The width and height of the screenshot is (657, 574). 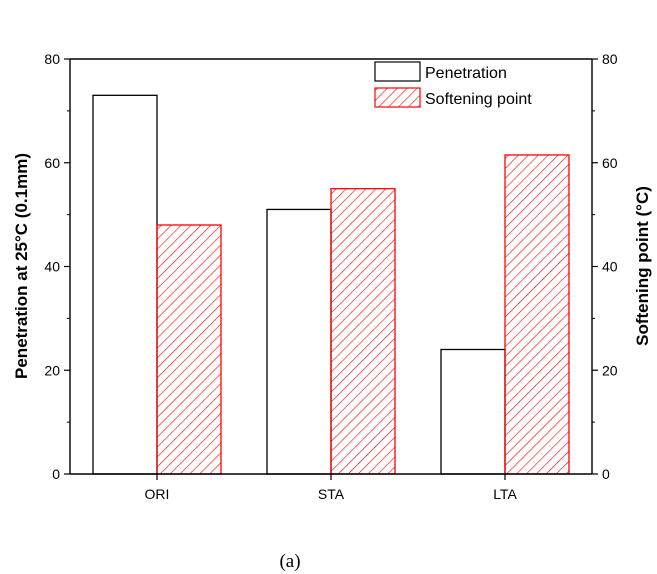 I want to click on bar-softening-point-ori, so click(x=189, y=349).